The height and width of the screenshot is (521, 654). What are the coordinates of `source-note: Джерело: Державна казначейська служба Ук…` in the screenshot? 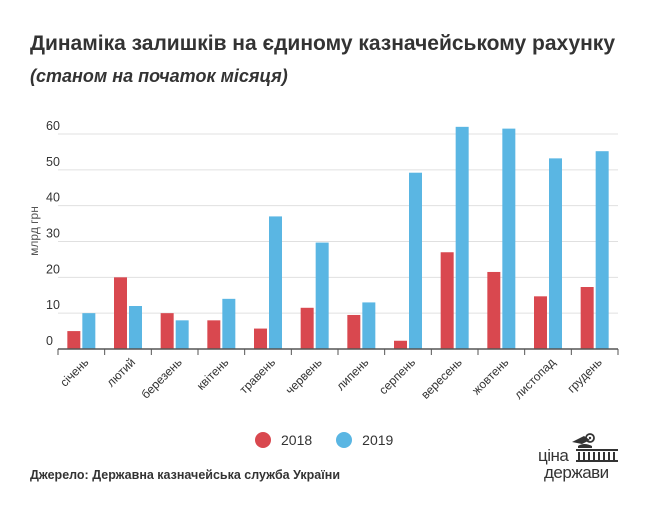 It's located at (185, 475).